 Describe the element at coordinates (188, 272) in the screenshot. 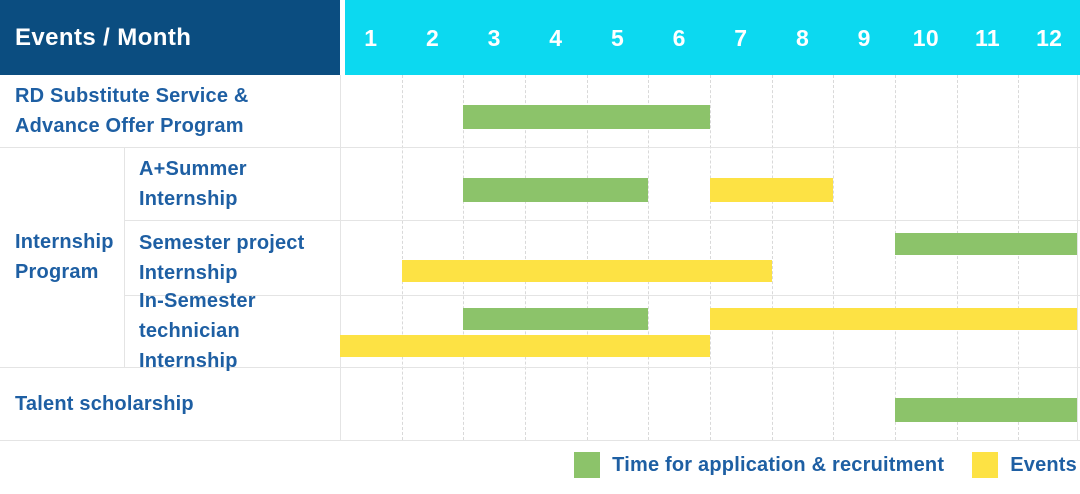

I see `row-label-semester-project-internship-line: Internship` at that location.